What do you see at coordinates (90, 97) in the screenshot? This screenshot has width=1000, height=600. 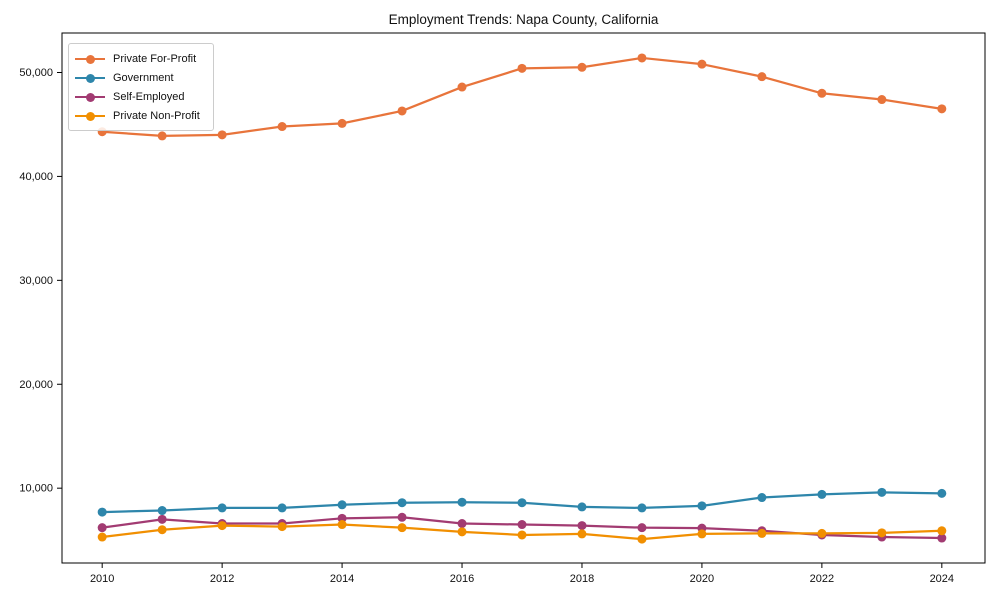 I see `legend-marker-self-employed` at bounding box center [90, 97].